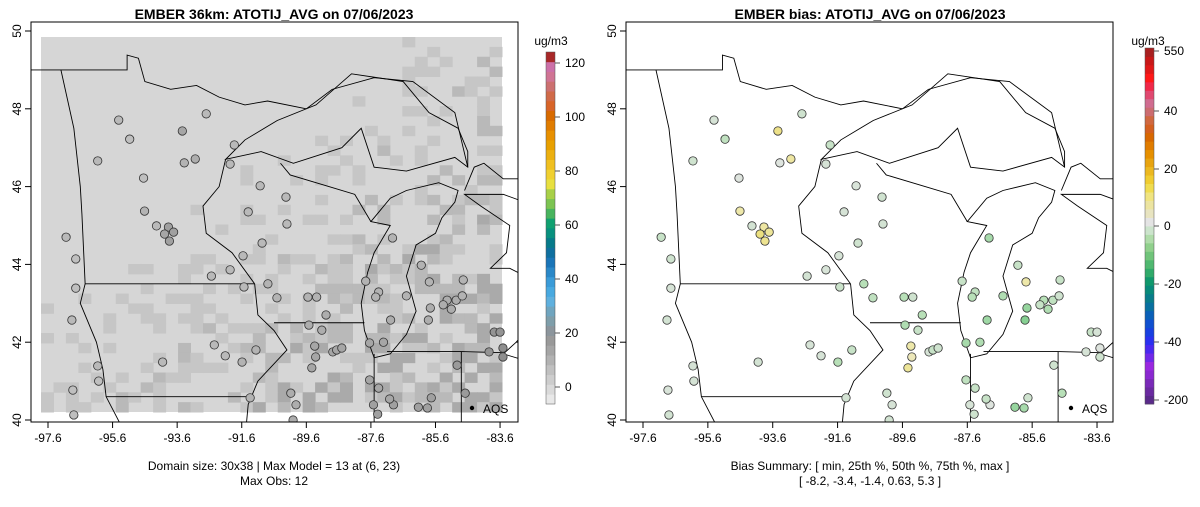  Describe the element at coordinates (1174, 51) in the screenshot. I see `colorbar-tick-label: 550` at that location.